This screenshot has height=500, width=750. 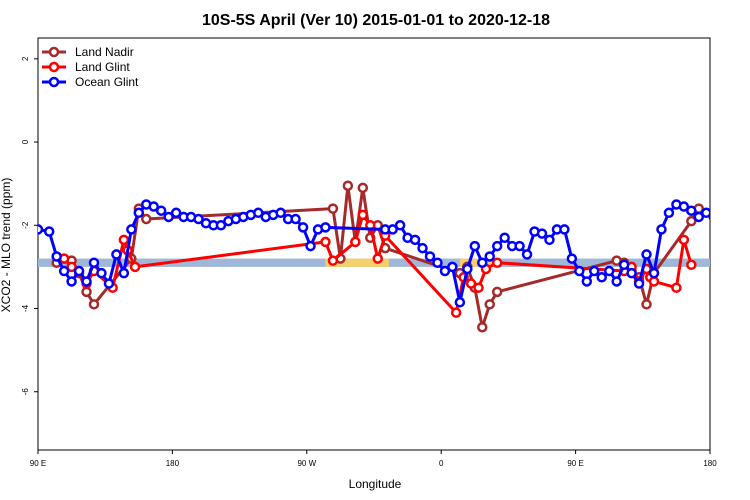 I want to click on y-tick-label: -4, so click(x=25, y=308).